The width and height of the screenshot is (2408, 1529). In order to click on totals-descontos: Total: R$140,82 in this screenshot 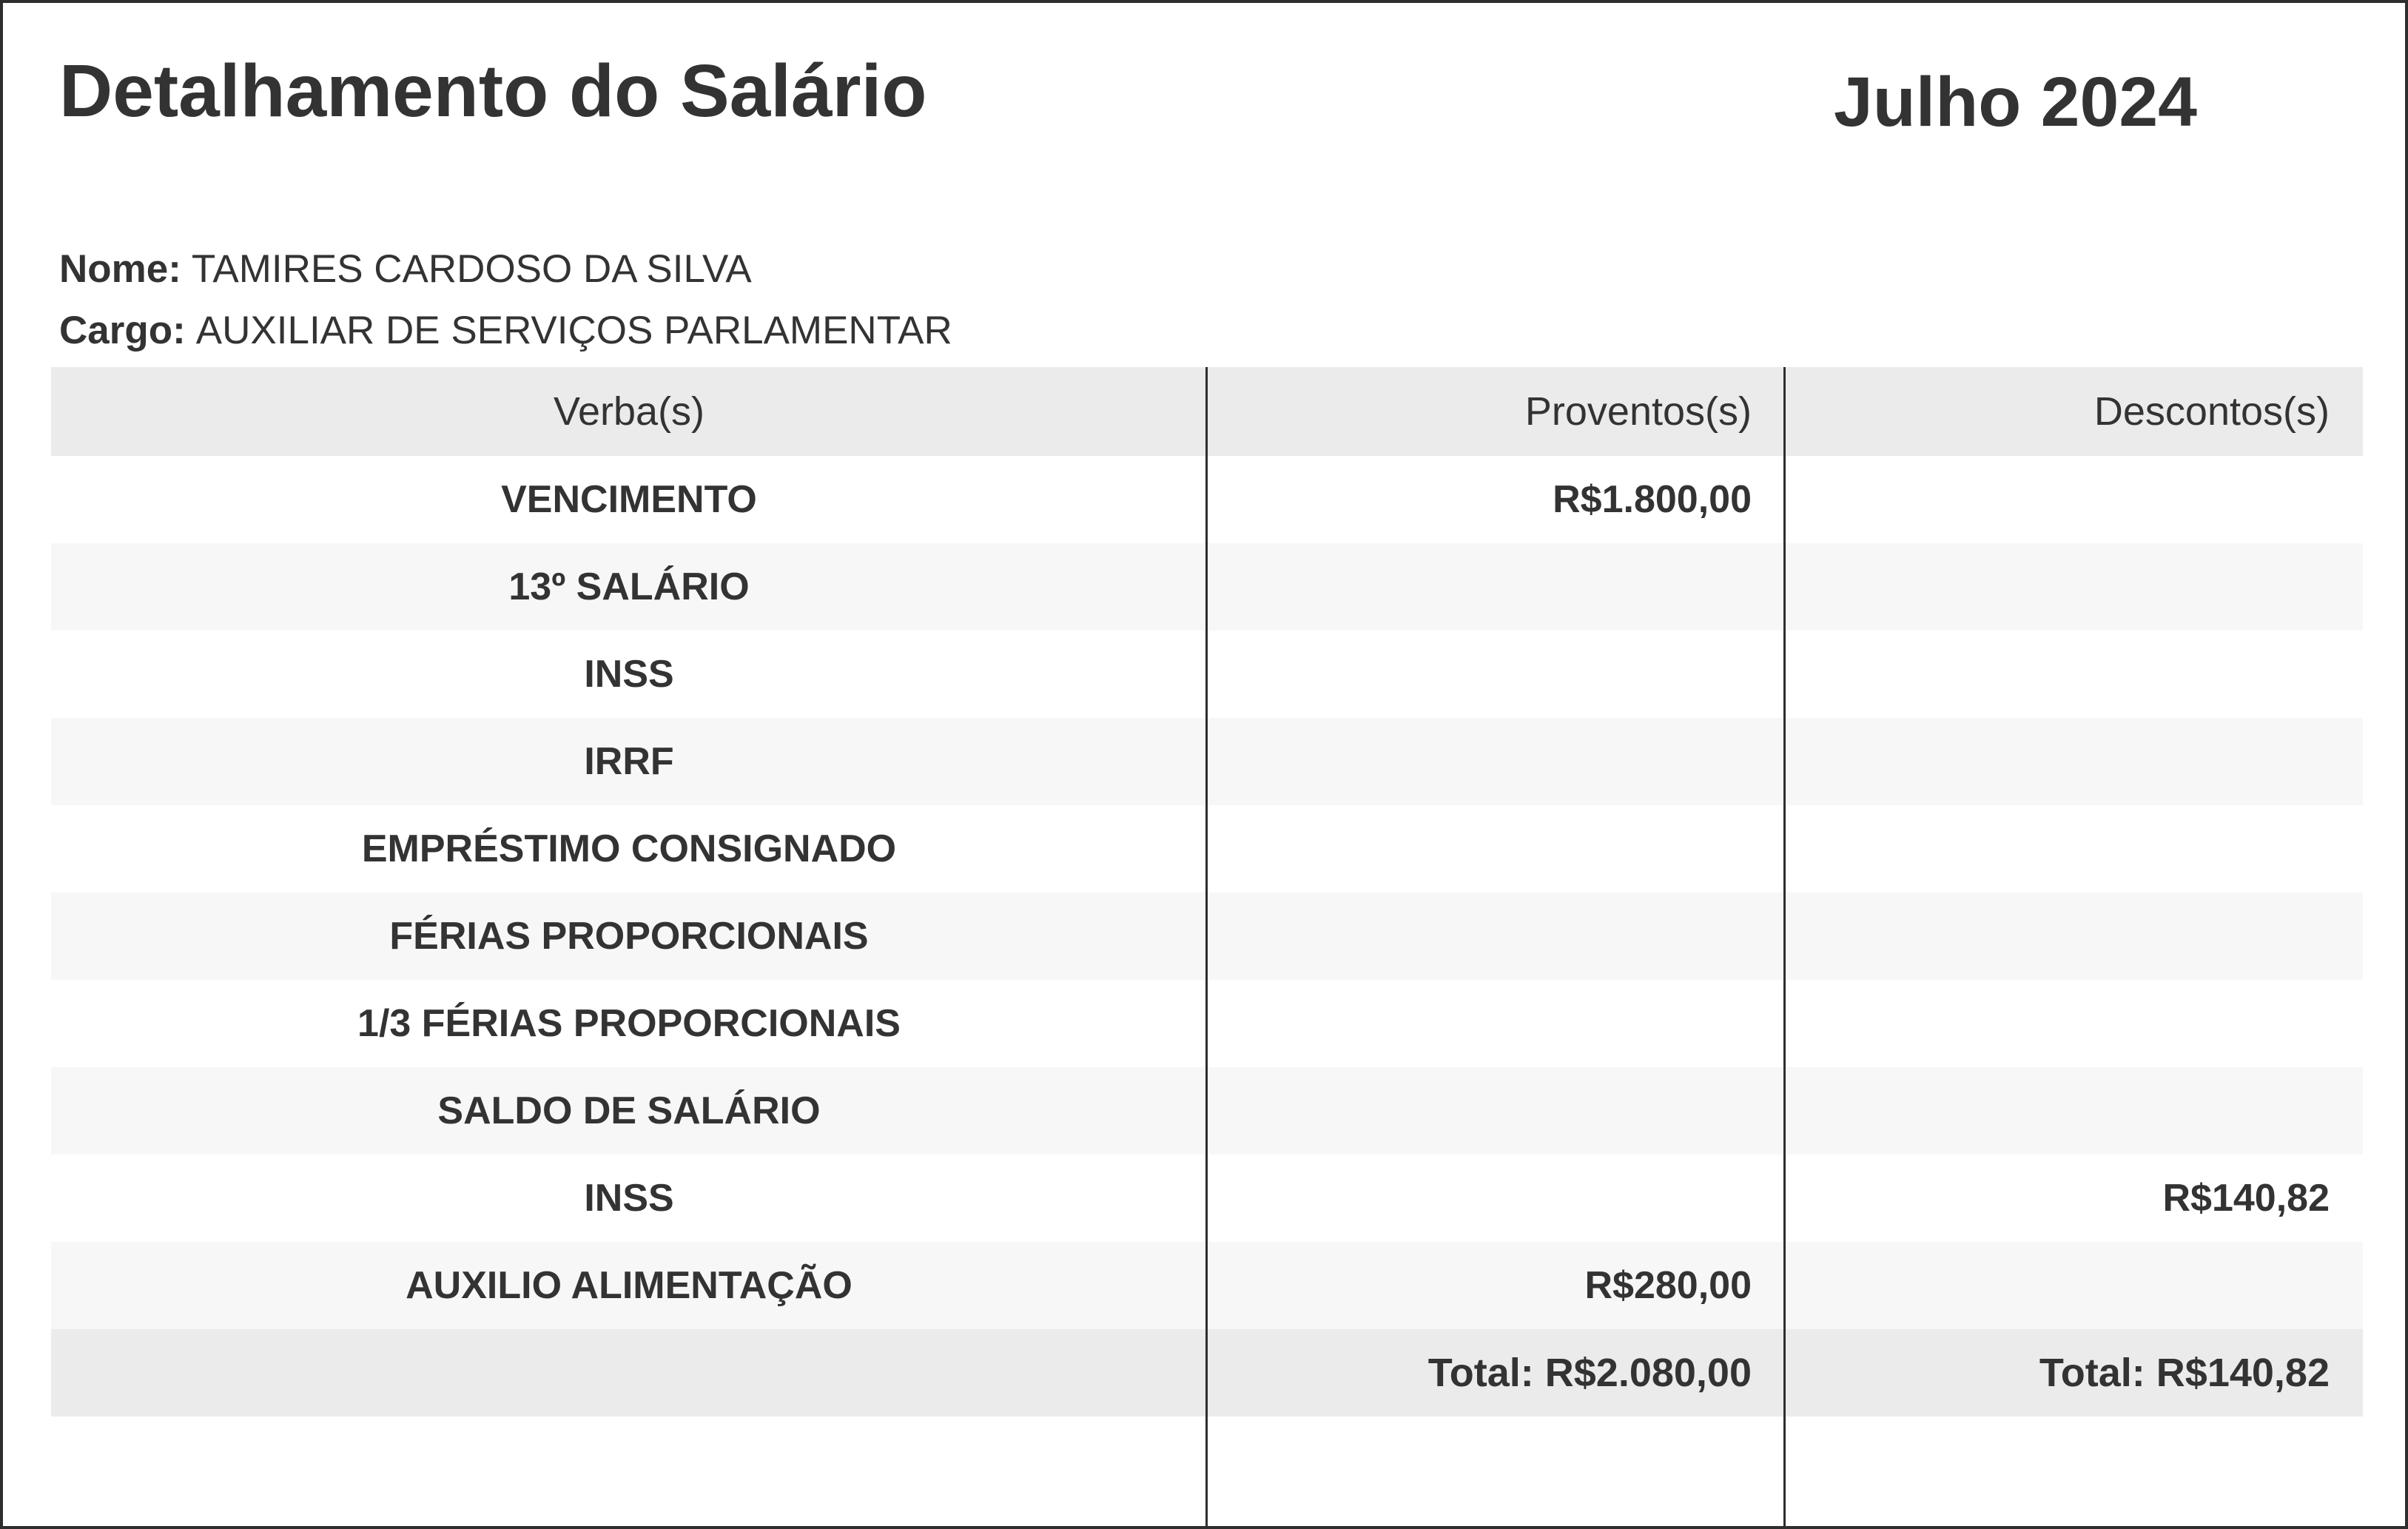, I will do `click(2184, 1373)`.